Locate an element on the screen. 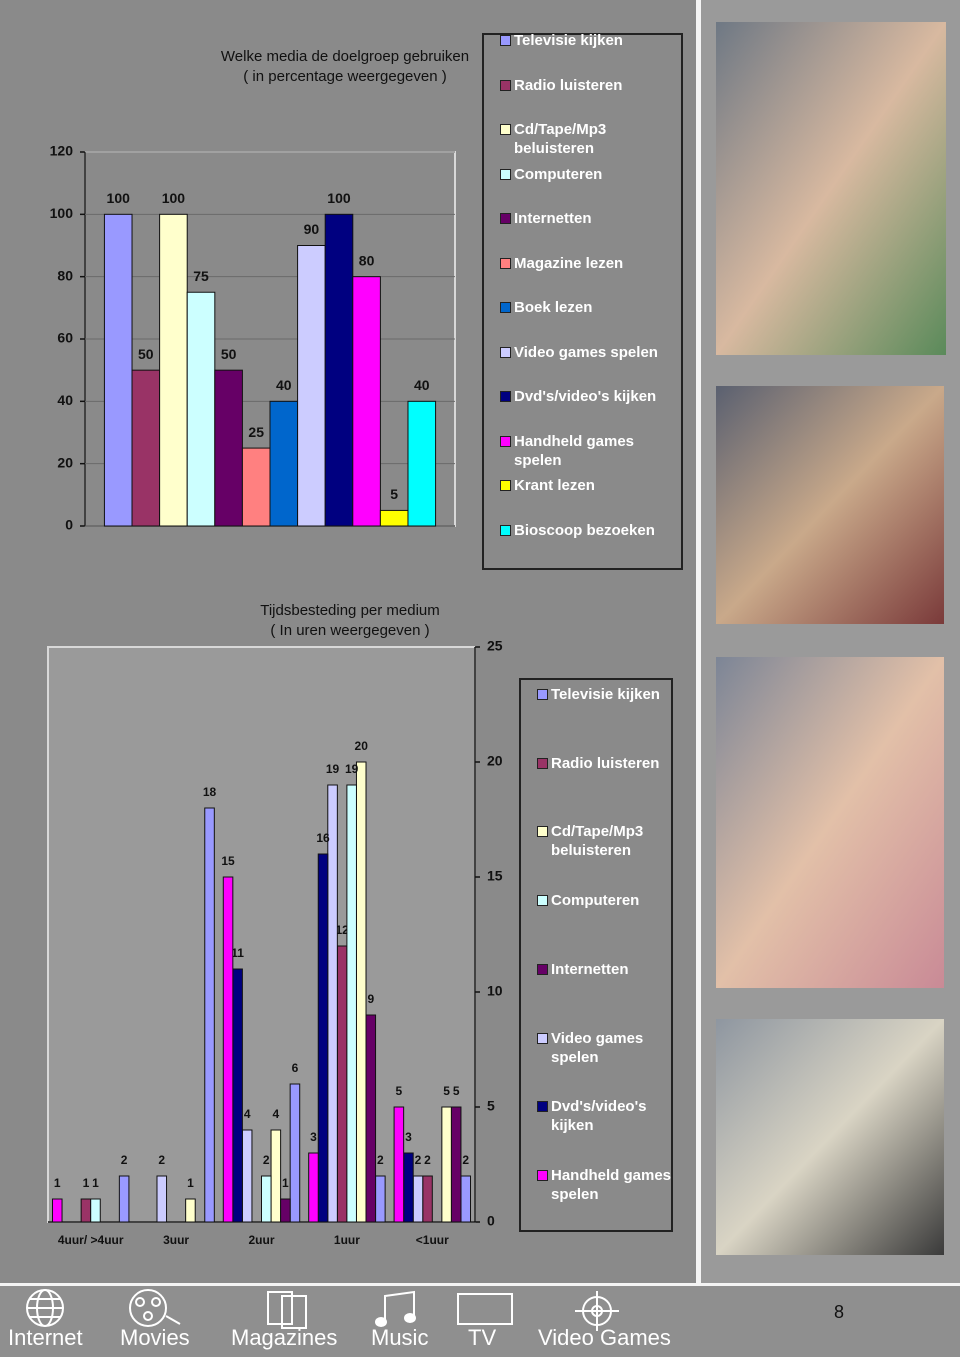  nav-item: Magazines is located at coordinates (284, 1337).